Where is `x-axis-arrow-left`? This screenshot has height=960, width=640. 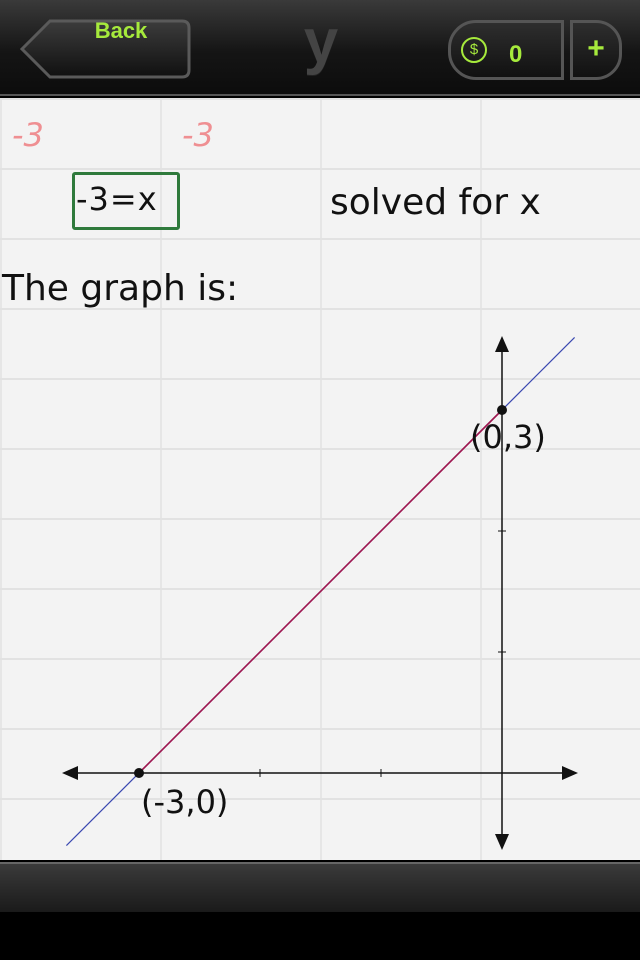 x-axis-arrow-left is located at coordinates (70, 773).